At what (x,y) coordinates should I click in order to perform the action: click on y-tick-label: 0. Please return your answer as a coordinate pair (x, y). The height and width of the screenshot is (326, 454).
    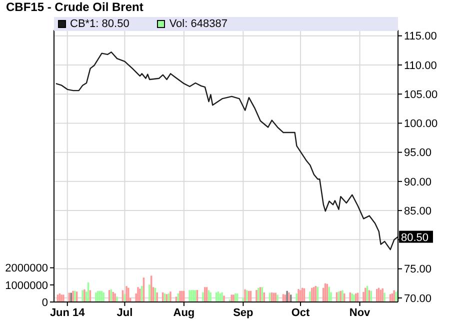
    Looking at the image, I should click on (45, 302).